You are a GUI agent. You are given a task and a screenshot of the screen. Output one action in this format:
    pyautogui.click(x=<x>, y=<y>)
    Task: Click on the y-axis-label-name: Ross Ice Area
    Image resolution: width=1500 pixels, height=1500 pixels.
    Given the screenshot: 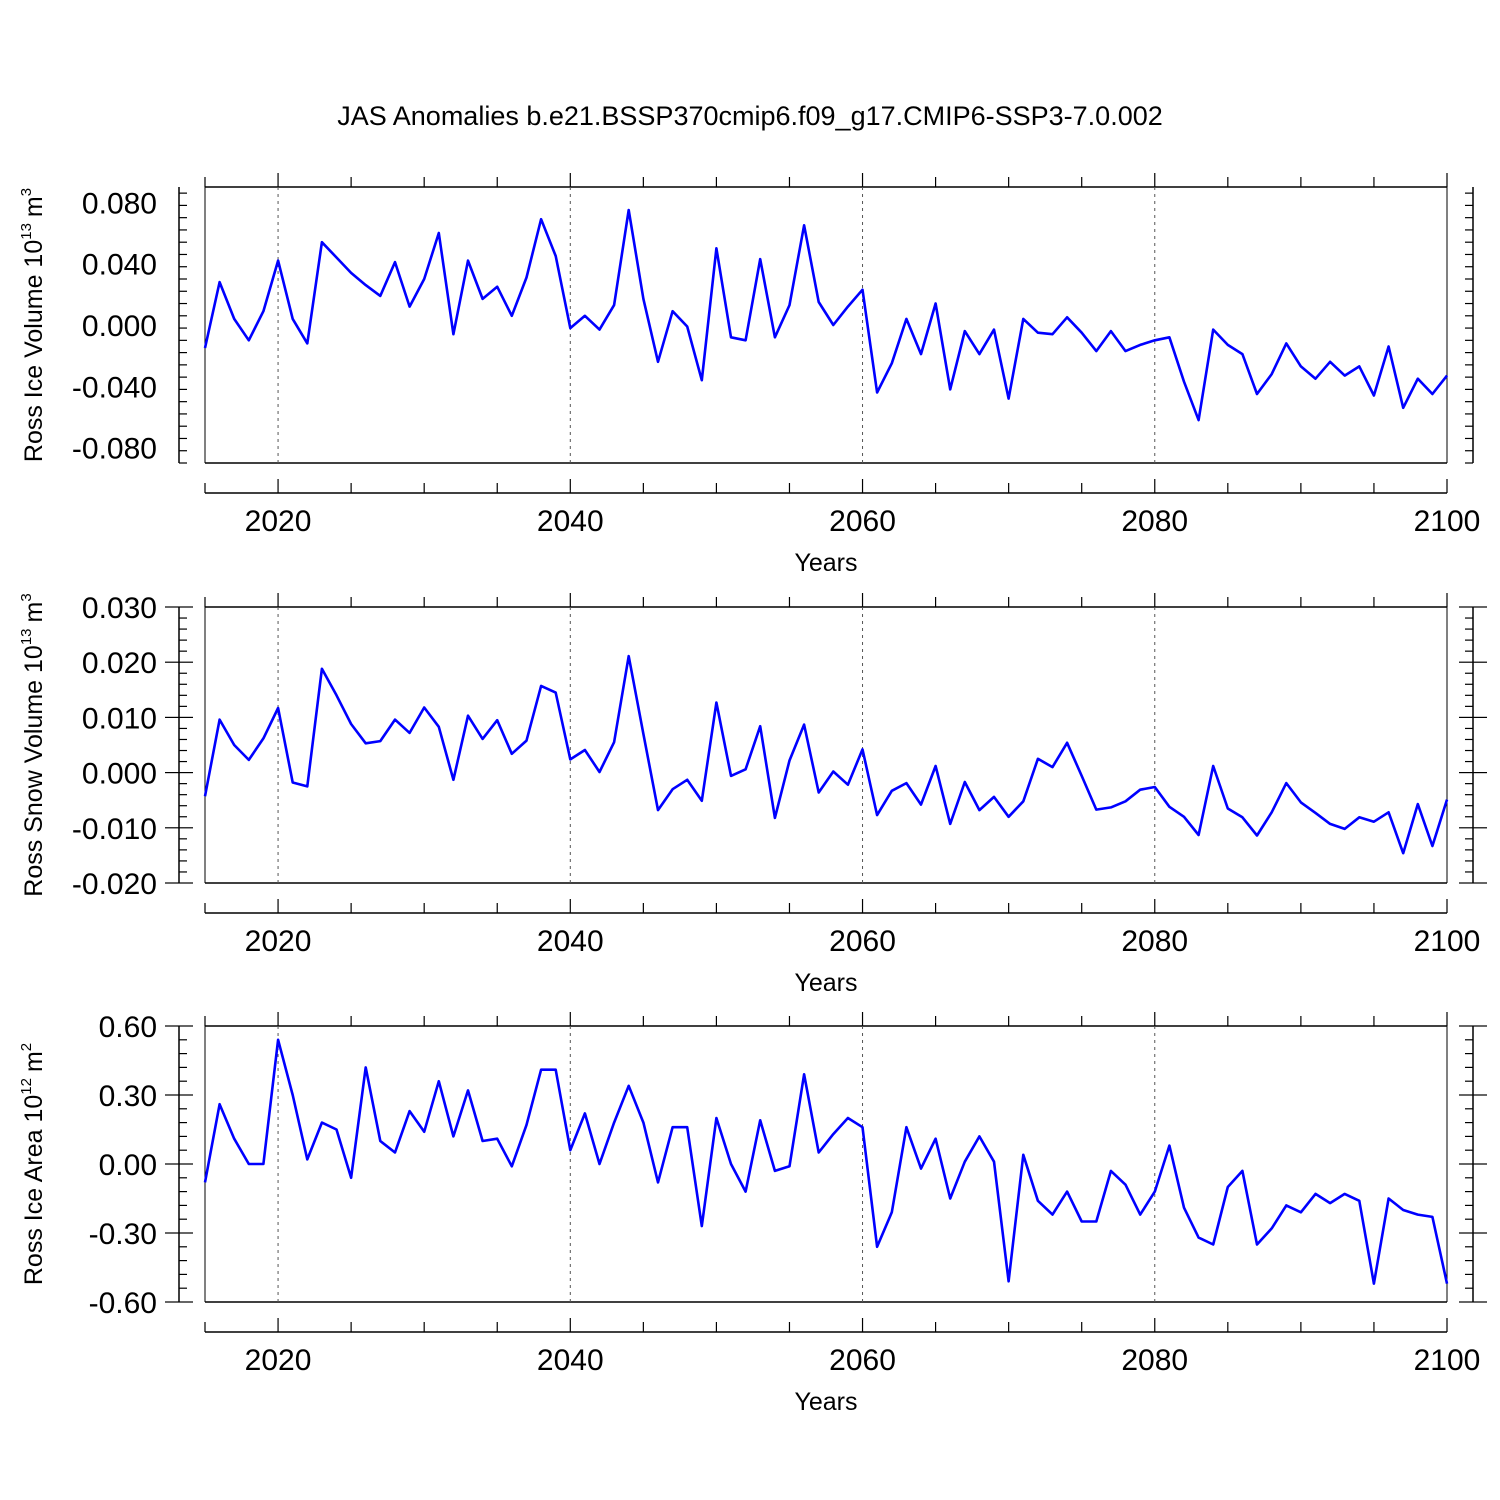 What is the action you would take?
    pyautogui.click(x=34, y=1204)
    